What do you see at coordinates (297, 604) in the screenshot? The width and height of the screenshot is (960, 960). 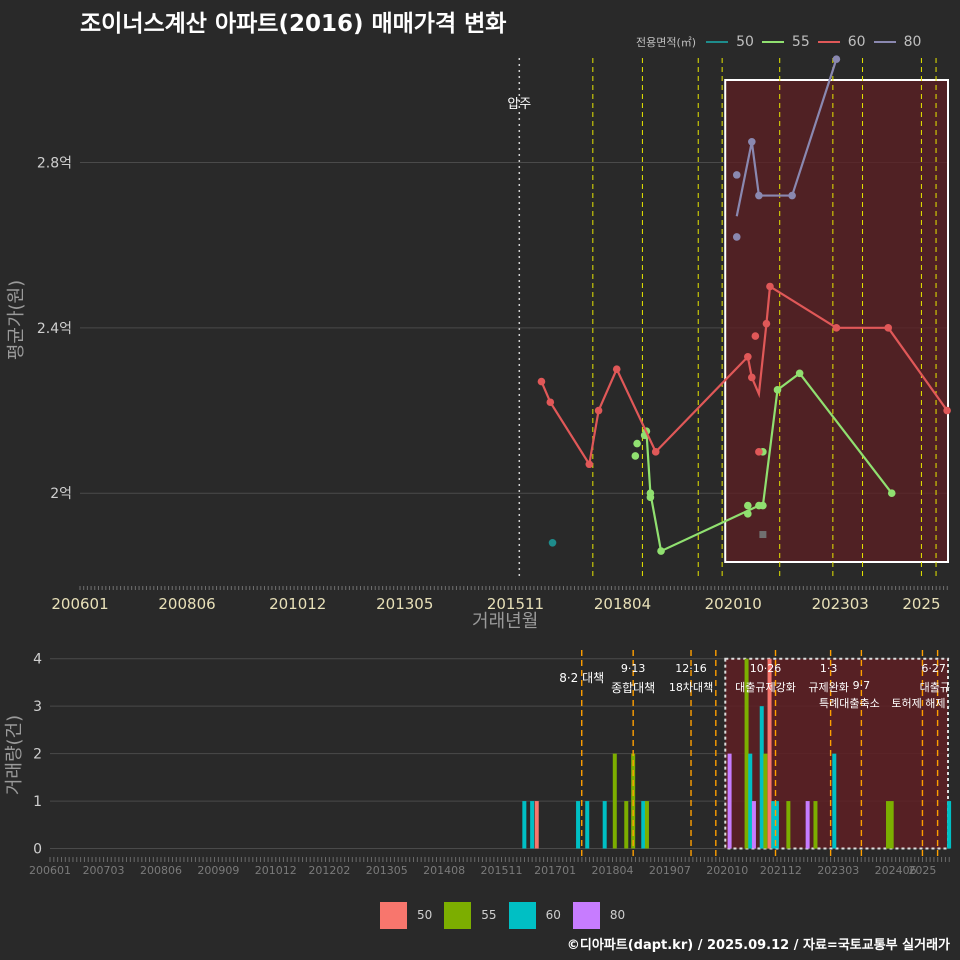 I see `x-tick-label: 201012` at bounding box center [297, 604].